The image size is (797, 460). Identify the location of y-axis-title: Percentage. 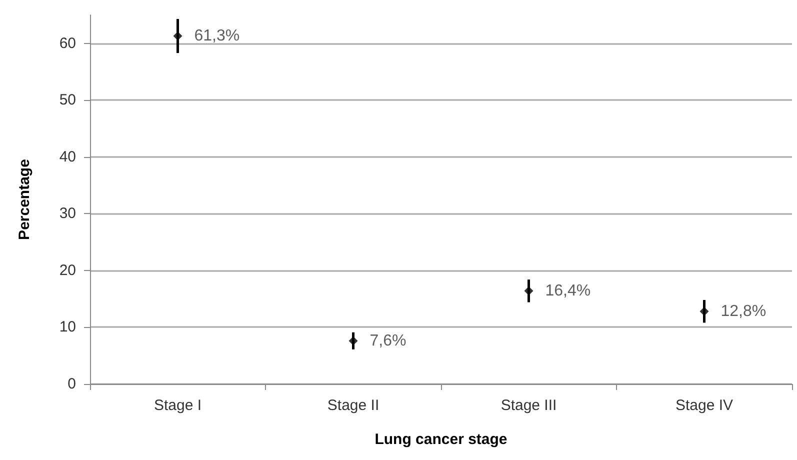
(24, 199).